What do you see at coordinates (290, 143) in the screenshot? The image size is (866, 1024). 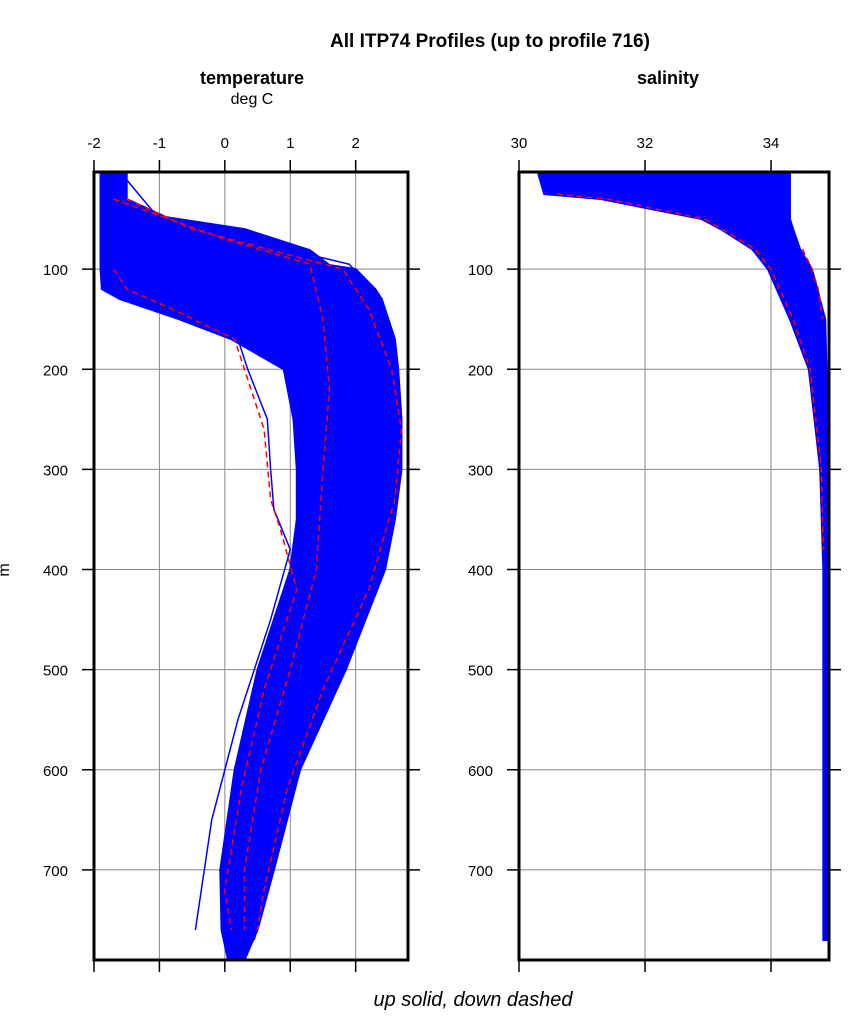 I see `x-tick-label: 1` at bounding box center [290, 143].